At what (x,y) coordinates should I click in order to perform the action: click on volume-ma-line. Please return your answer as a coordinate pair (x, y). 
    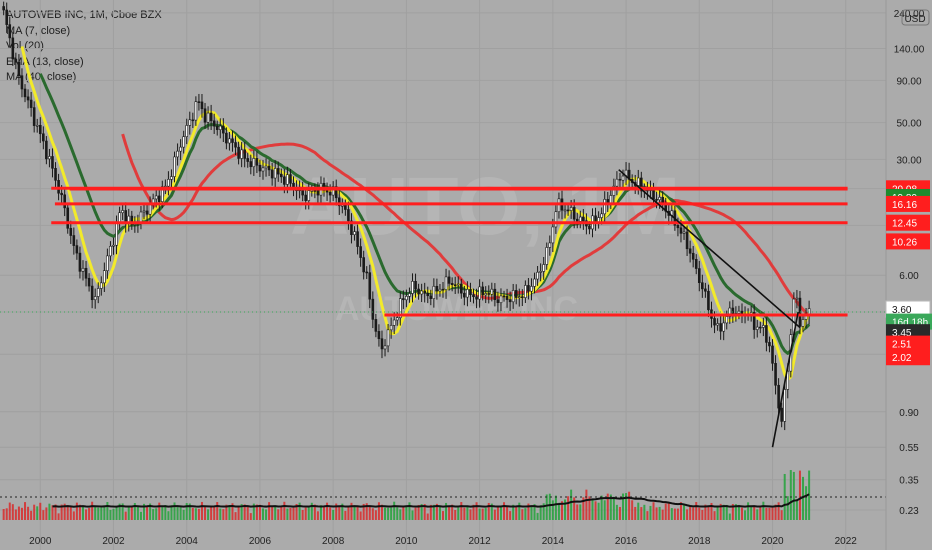
    Looking at the image, I should click on (431, 500).